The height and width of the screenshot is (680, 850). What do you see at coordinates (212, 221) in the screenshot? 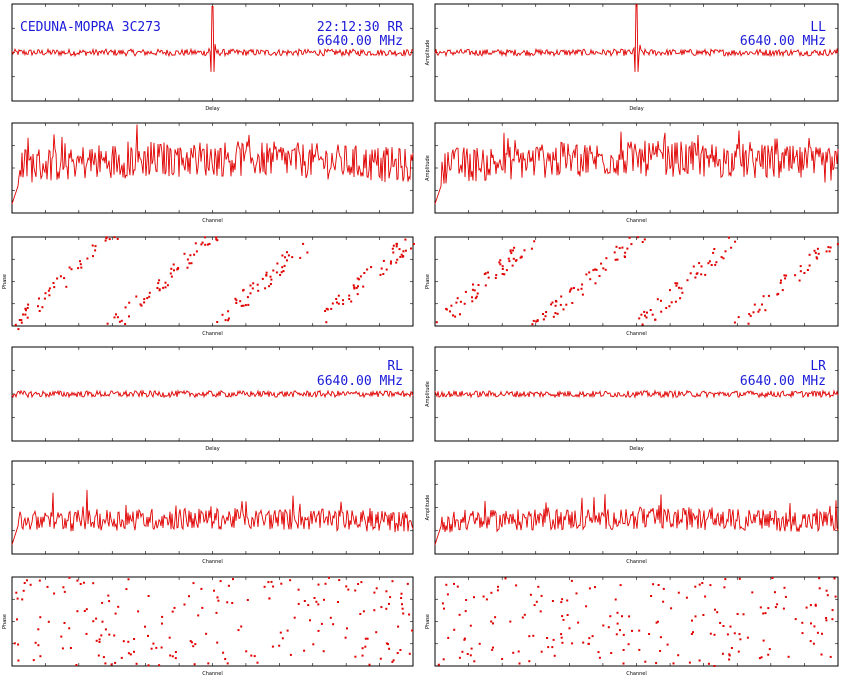
I see `x-axis-title: Channel` at bounding box center [212, 221].